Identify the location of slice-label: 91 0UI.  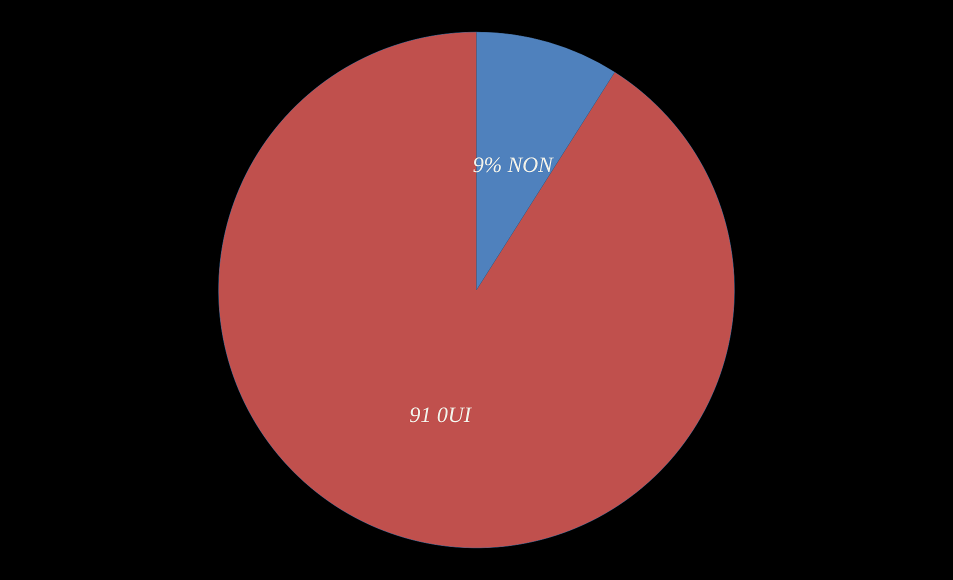
(441, 414).